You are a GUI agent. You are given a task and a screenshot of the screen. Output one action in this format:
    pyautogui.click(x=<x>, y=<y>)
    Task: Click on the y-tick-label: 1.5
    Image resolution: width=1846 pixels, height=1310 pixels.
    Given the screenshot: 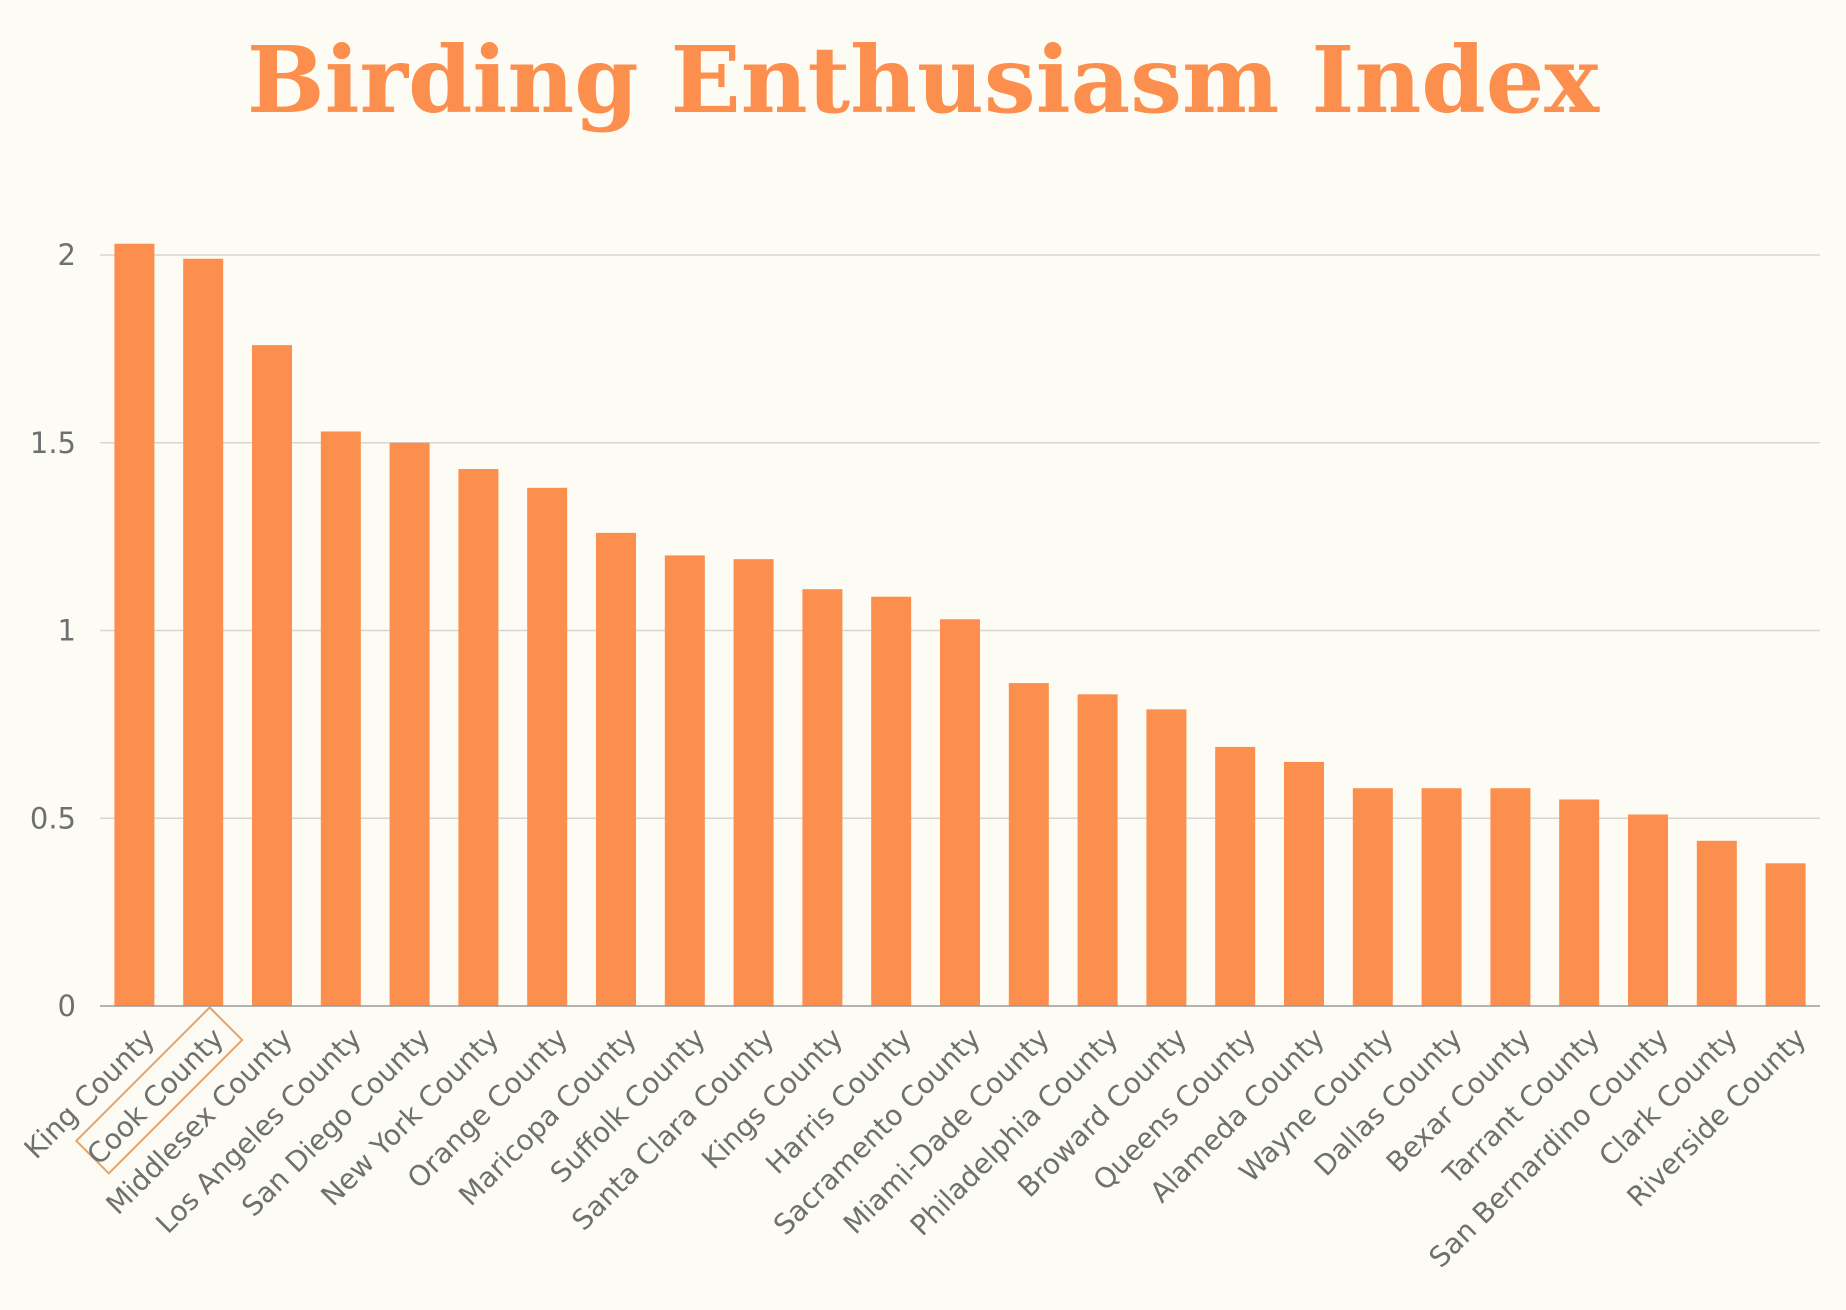 What is the action you would take?
    pyautogui.click(x=53, y=443)
    